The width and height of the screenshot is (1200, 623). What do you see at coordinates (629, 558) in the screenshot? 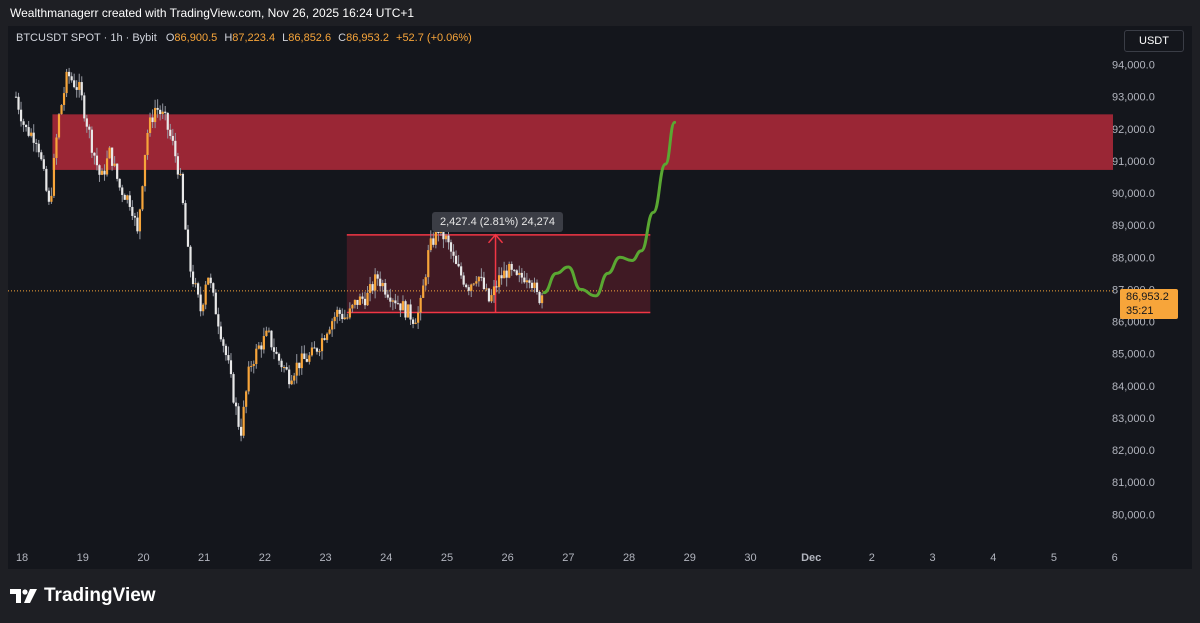
I see `x-tick-label: 28` at bounding box center [629, 558].